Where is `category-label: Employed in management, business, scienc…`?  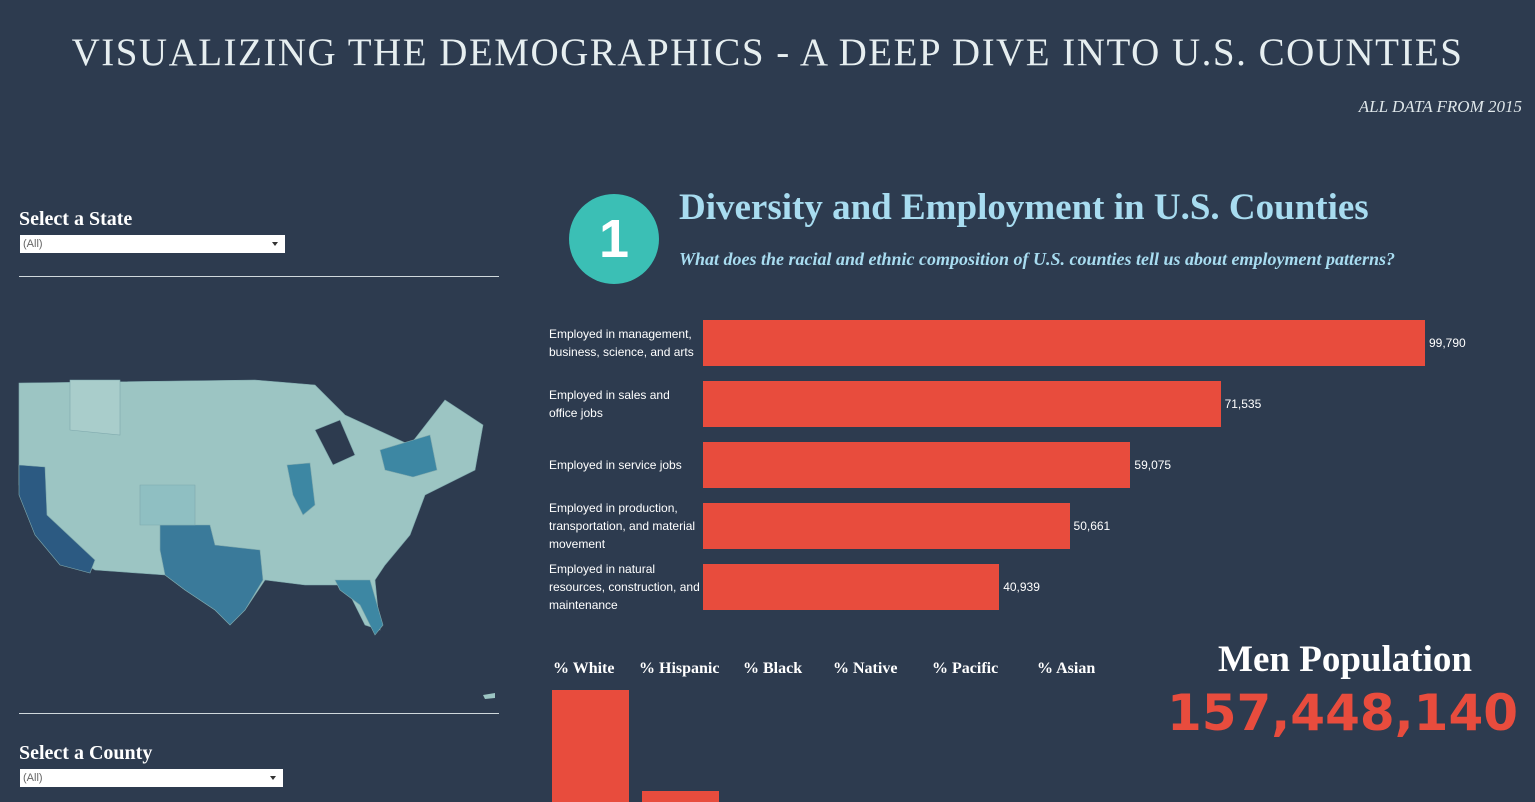
category-label: Employed in management, business, scienc… is located at coordinates (621, 343).